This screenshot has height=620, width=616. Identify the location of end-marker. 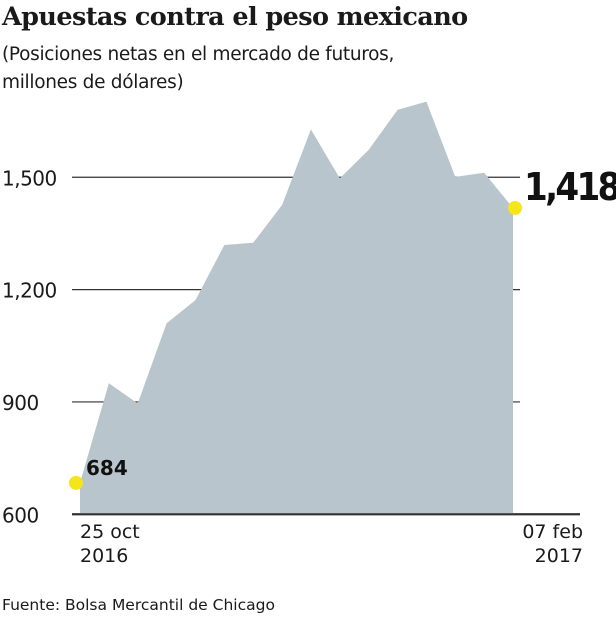
(515, 207).